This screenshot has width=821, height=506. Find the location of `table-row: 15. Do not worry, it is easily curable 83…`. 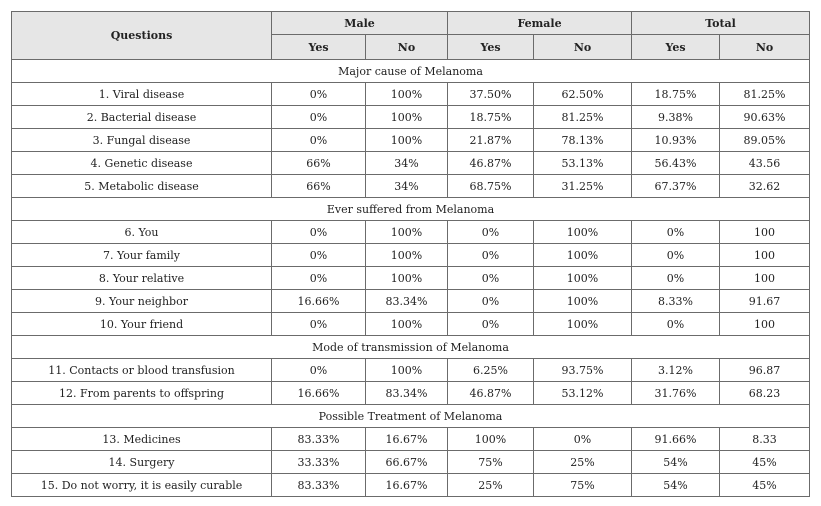

table-row: 15. Do not worry, it is easily curable 83… is located at coordinates (411, 485).